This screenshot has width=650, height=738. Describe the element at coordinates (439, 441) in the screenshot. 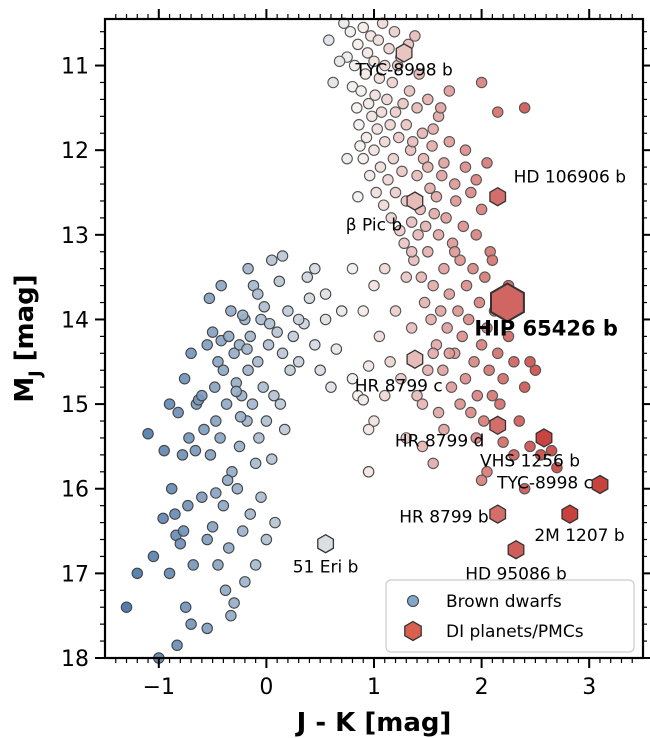

I see `di-planet-label: HR 8799 d` at that location.